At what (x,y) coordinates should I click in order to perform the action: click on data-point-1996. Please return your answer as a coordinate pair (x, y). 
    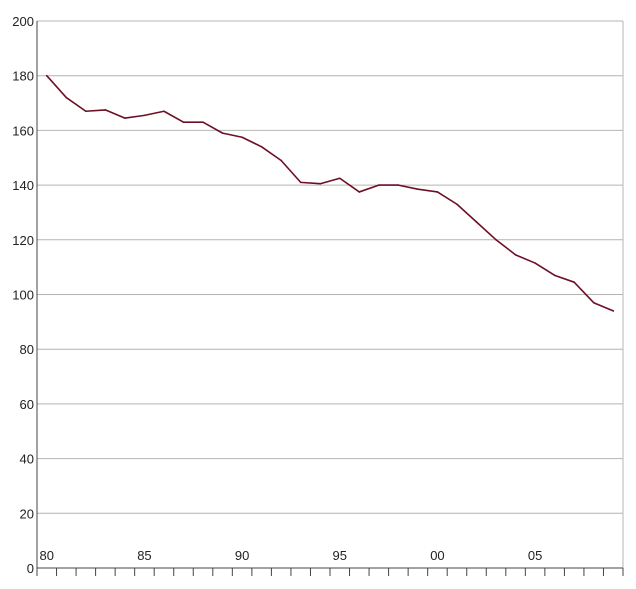
    Looking at the image, I should click on (359, 192).